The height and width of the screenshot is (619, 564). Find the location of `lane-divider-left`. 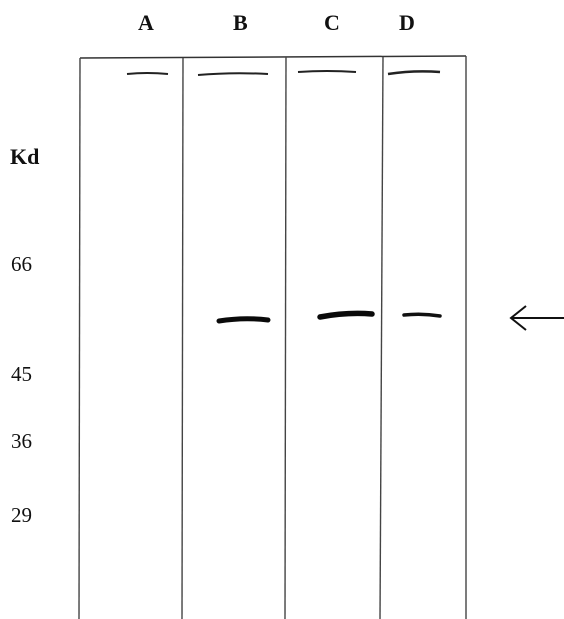

lane-divider-left is located at coordinates (79, 338).